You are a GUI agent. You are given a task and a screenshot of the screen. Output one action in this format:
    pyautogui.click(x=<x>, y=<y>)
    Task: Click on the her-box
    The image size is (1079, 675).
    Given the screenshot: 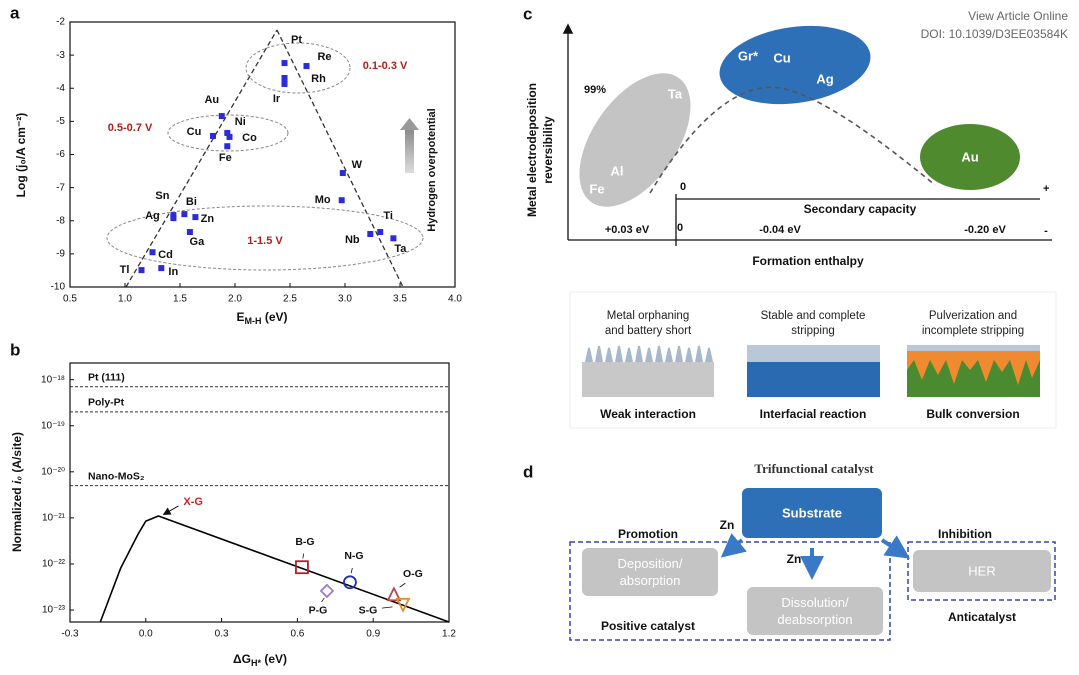 What is the action you would take?
    pyautogui.click(x=982, y=571)
    